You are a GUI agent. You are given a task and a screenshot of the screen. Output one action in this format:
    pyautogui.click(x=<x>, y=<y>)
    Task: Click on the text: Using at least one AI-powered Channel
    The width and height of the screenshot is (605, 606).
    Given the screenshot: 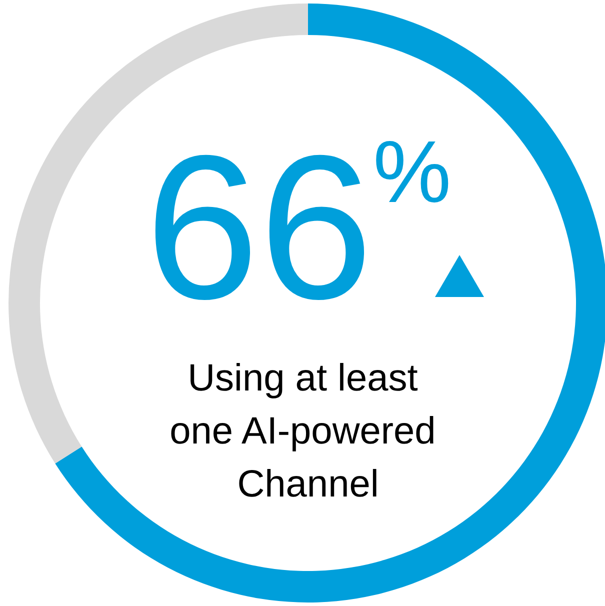 What is the action you would take?
    pyautogui.click(x=308, y=432)
    